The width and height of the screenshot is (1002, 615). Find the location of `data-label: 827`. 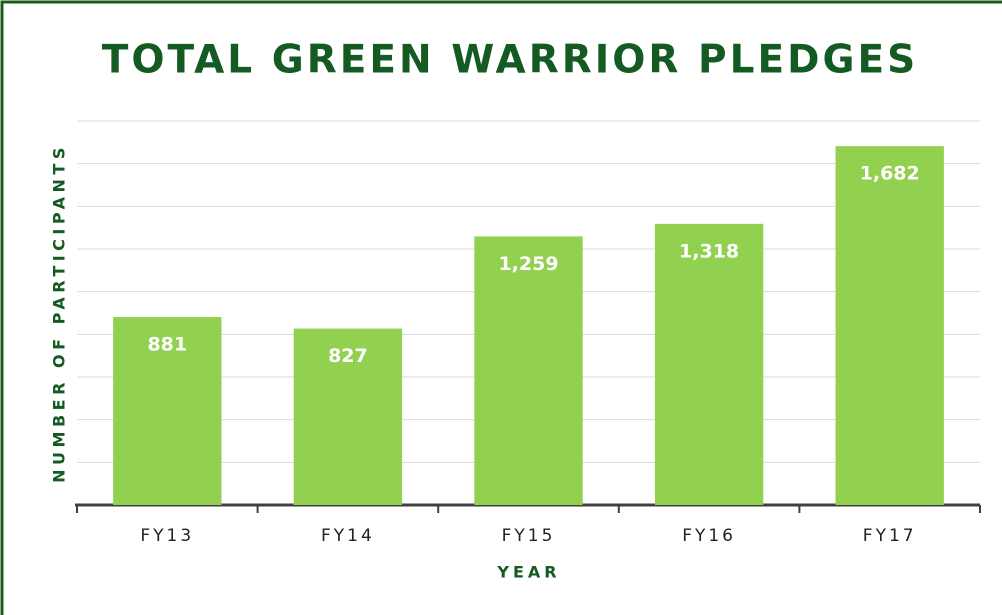

data-label: 827 is located at coordinates (348, 356).